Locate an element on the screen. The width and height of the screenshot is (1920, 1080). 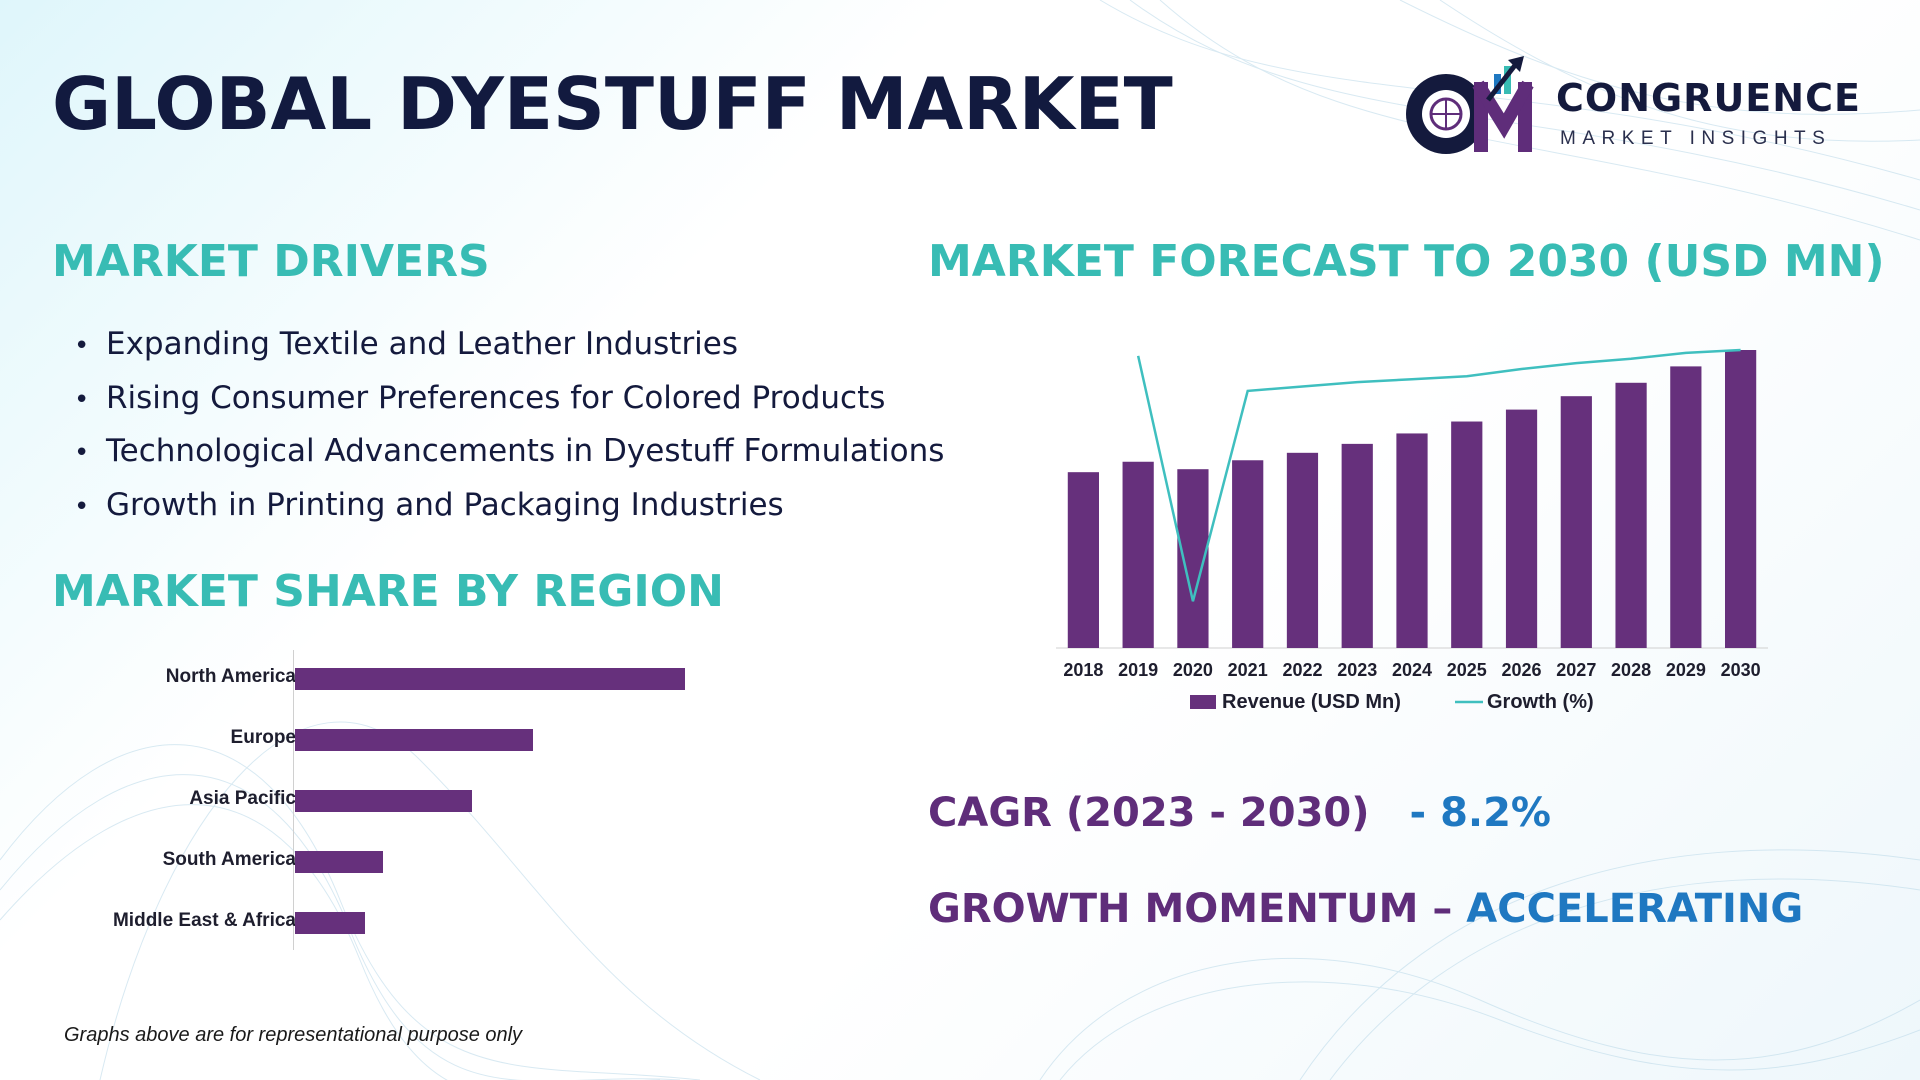
region-label: South America is located at coordinates (229, 859).